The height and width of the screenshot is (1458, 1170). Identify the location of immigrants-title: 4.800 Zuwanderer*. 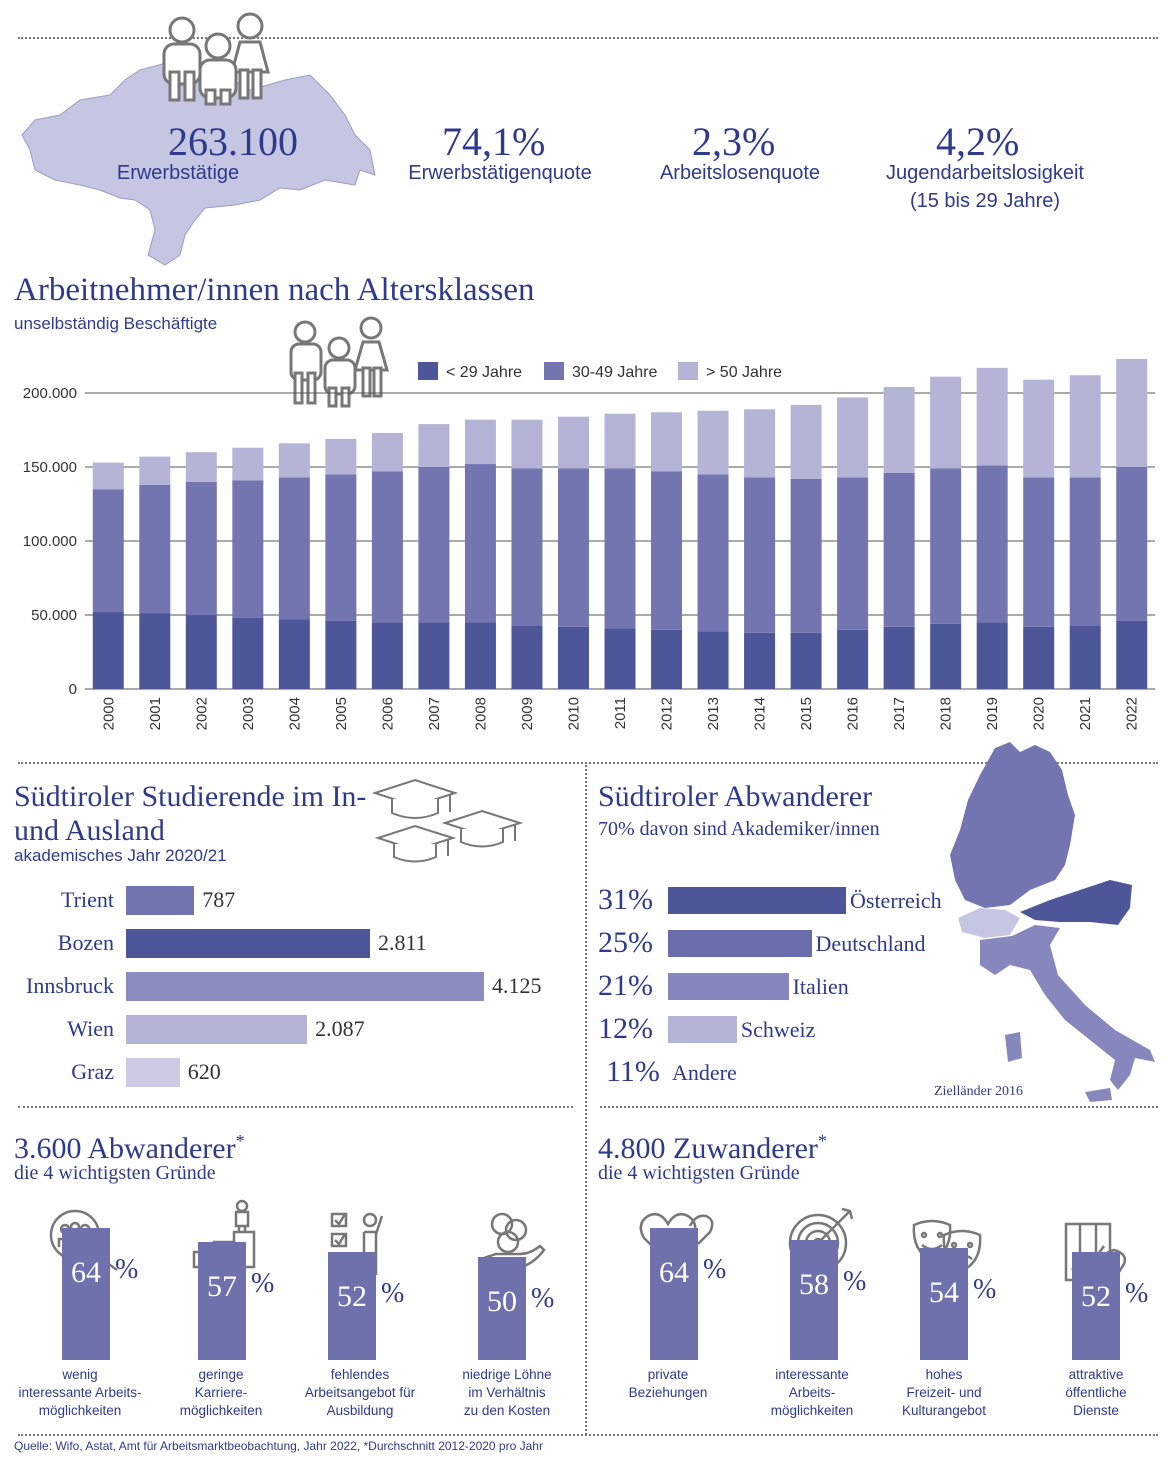
(712, 1145).